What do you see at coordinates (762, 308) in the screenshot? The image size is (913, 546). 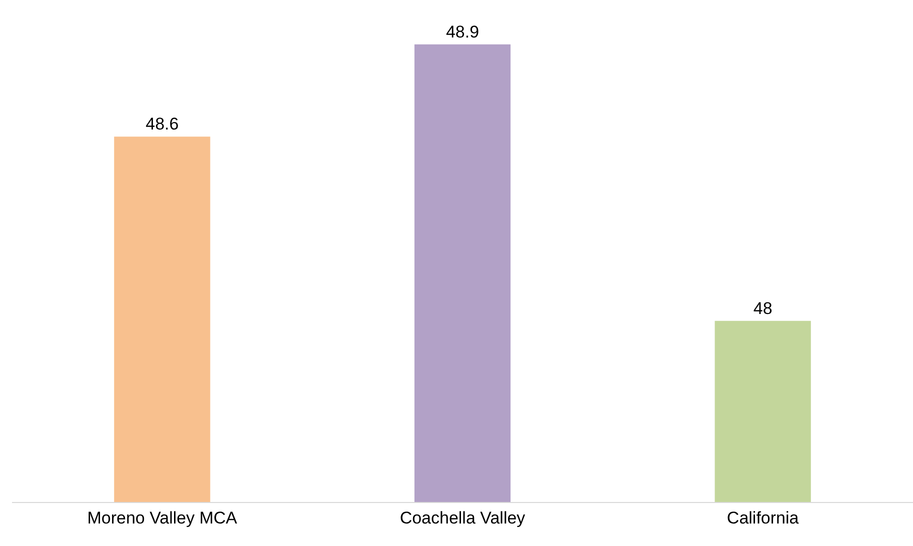 I see `data-label: 48` at bounding box center [762, 308].